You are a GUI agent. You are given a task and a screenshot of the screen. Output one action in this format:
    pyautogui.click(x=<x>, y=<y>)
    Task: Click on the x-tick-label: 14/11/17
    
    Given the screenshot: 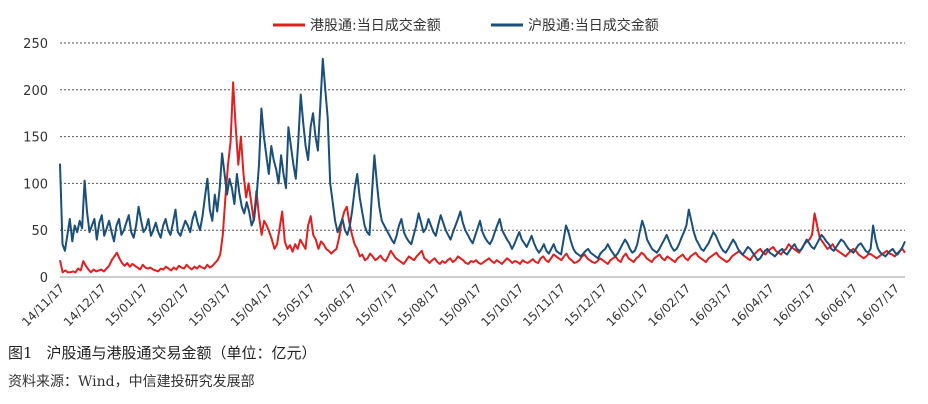 What is the action you would take?
    pyautogui.click(x=43, y=305)
    